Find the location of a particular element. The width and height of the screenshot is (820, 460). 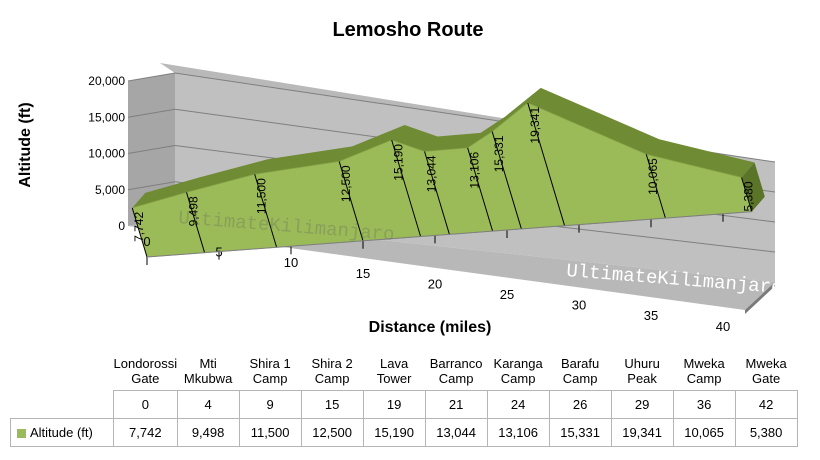

x-tick-label: 40 is located at coordinates (723, 326).